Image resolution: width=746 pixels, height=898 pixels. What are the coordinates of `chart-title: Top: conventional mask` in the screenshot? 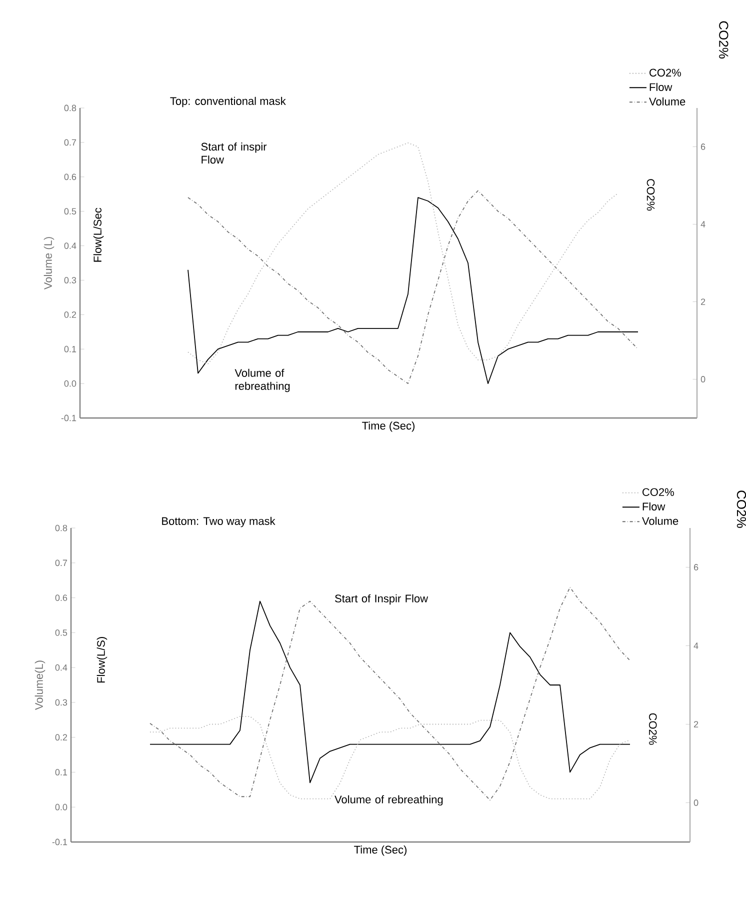 It's located at (228, 102).